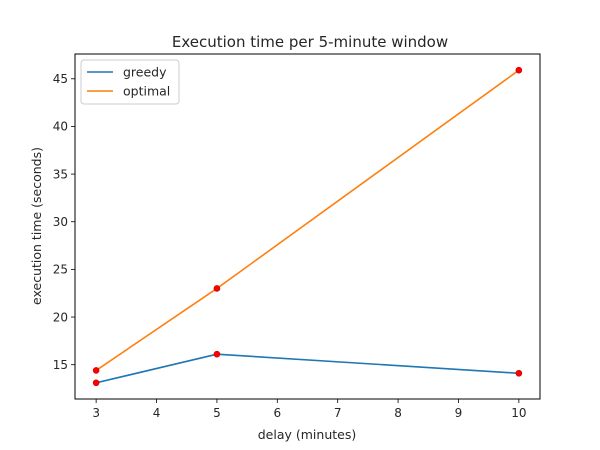 The height and width of the screenshot is (450, 600). Describe the element at coordinates (277, 413) in the screenshot. I see `x-tick-label: 6` at that location.